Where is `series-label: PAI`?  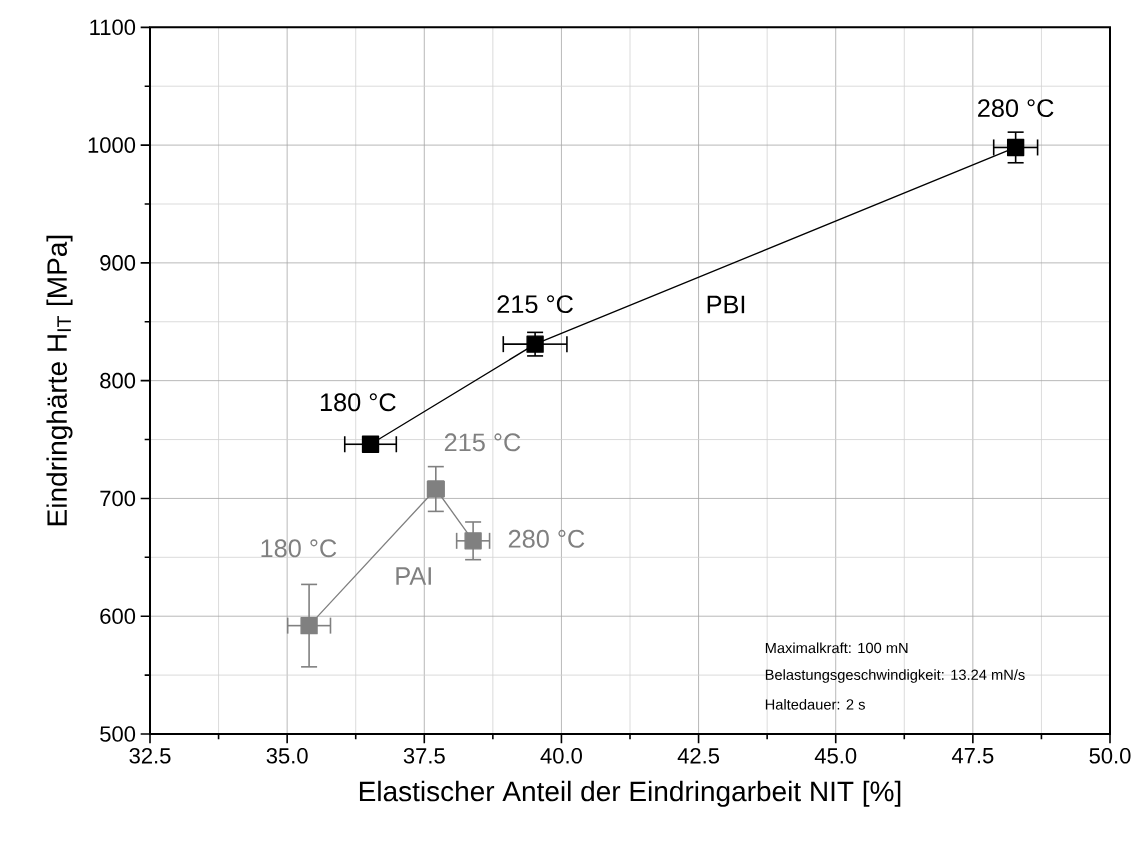
series-label: PAI is located at coordinates (413, 576).